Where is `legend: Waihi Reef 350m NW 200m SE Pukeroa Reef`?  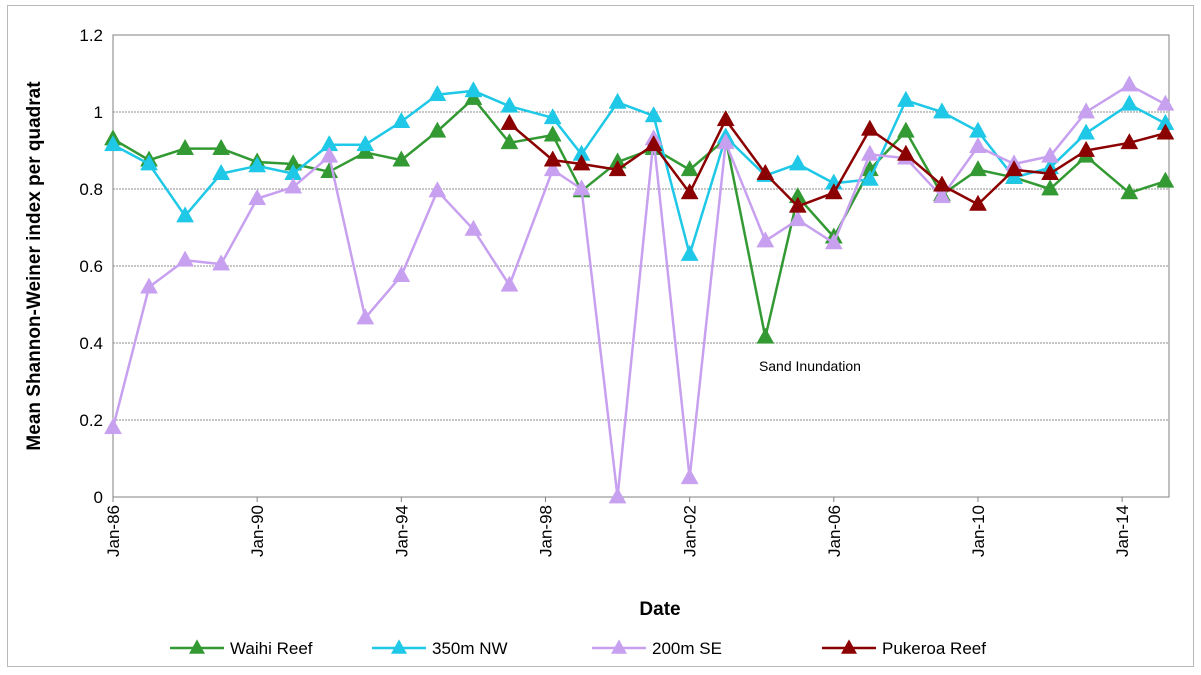 legend: Waihi Reef 350m NW 200m SE Pukeroa Reef is located at coordinates (578, 648).